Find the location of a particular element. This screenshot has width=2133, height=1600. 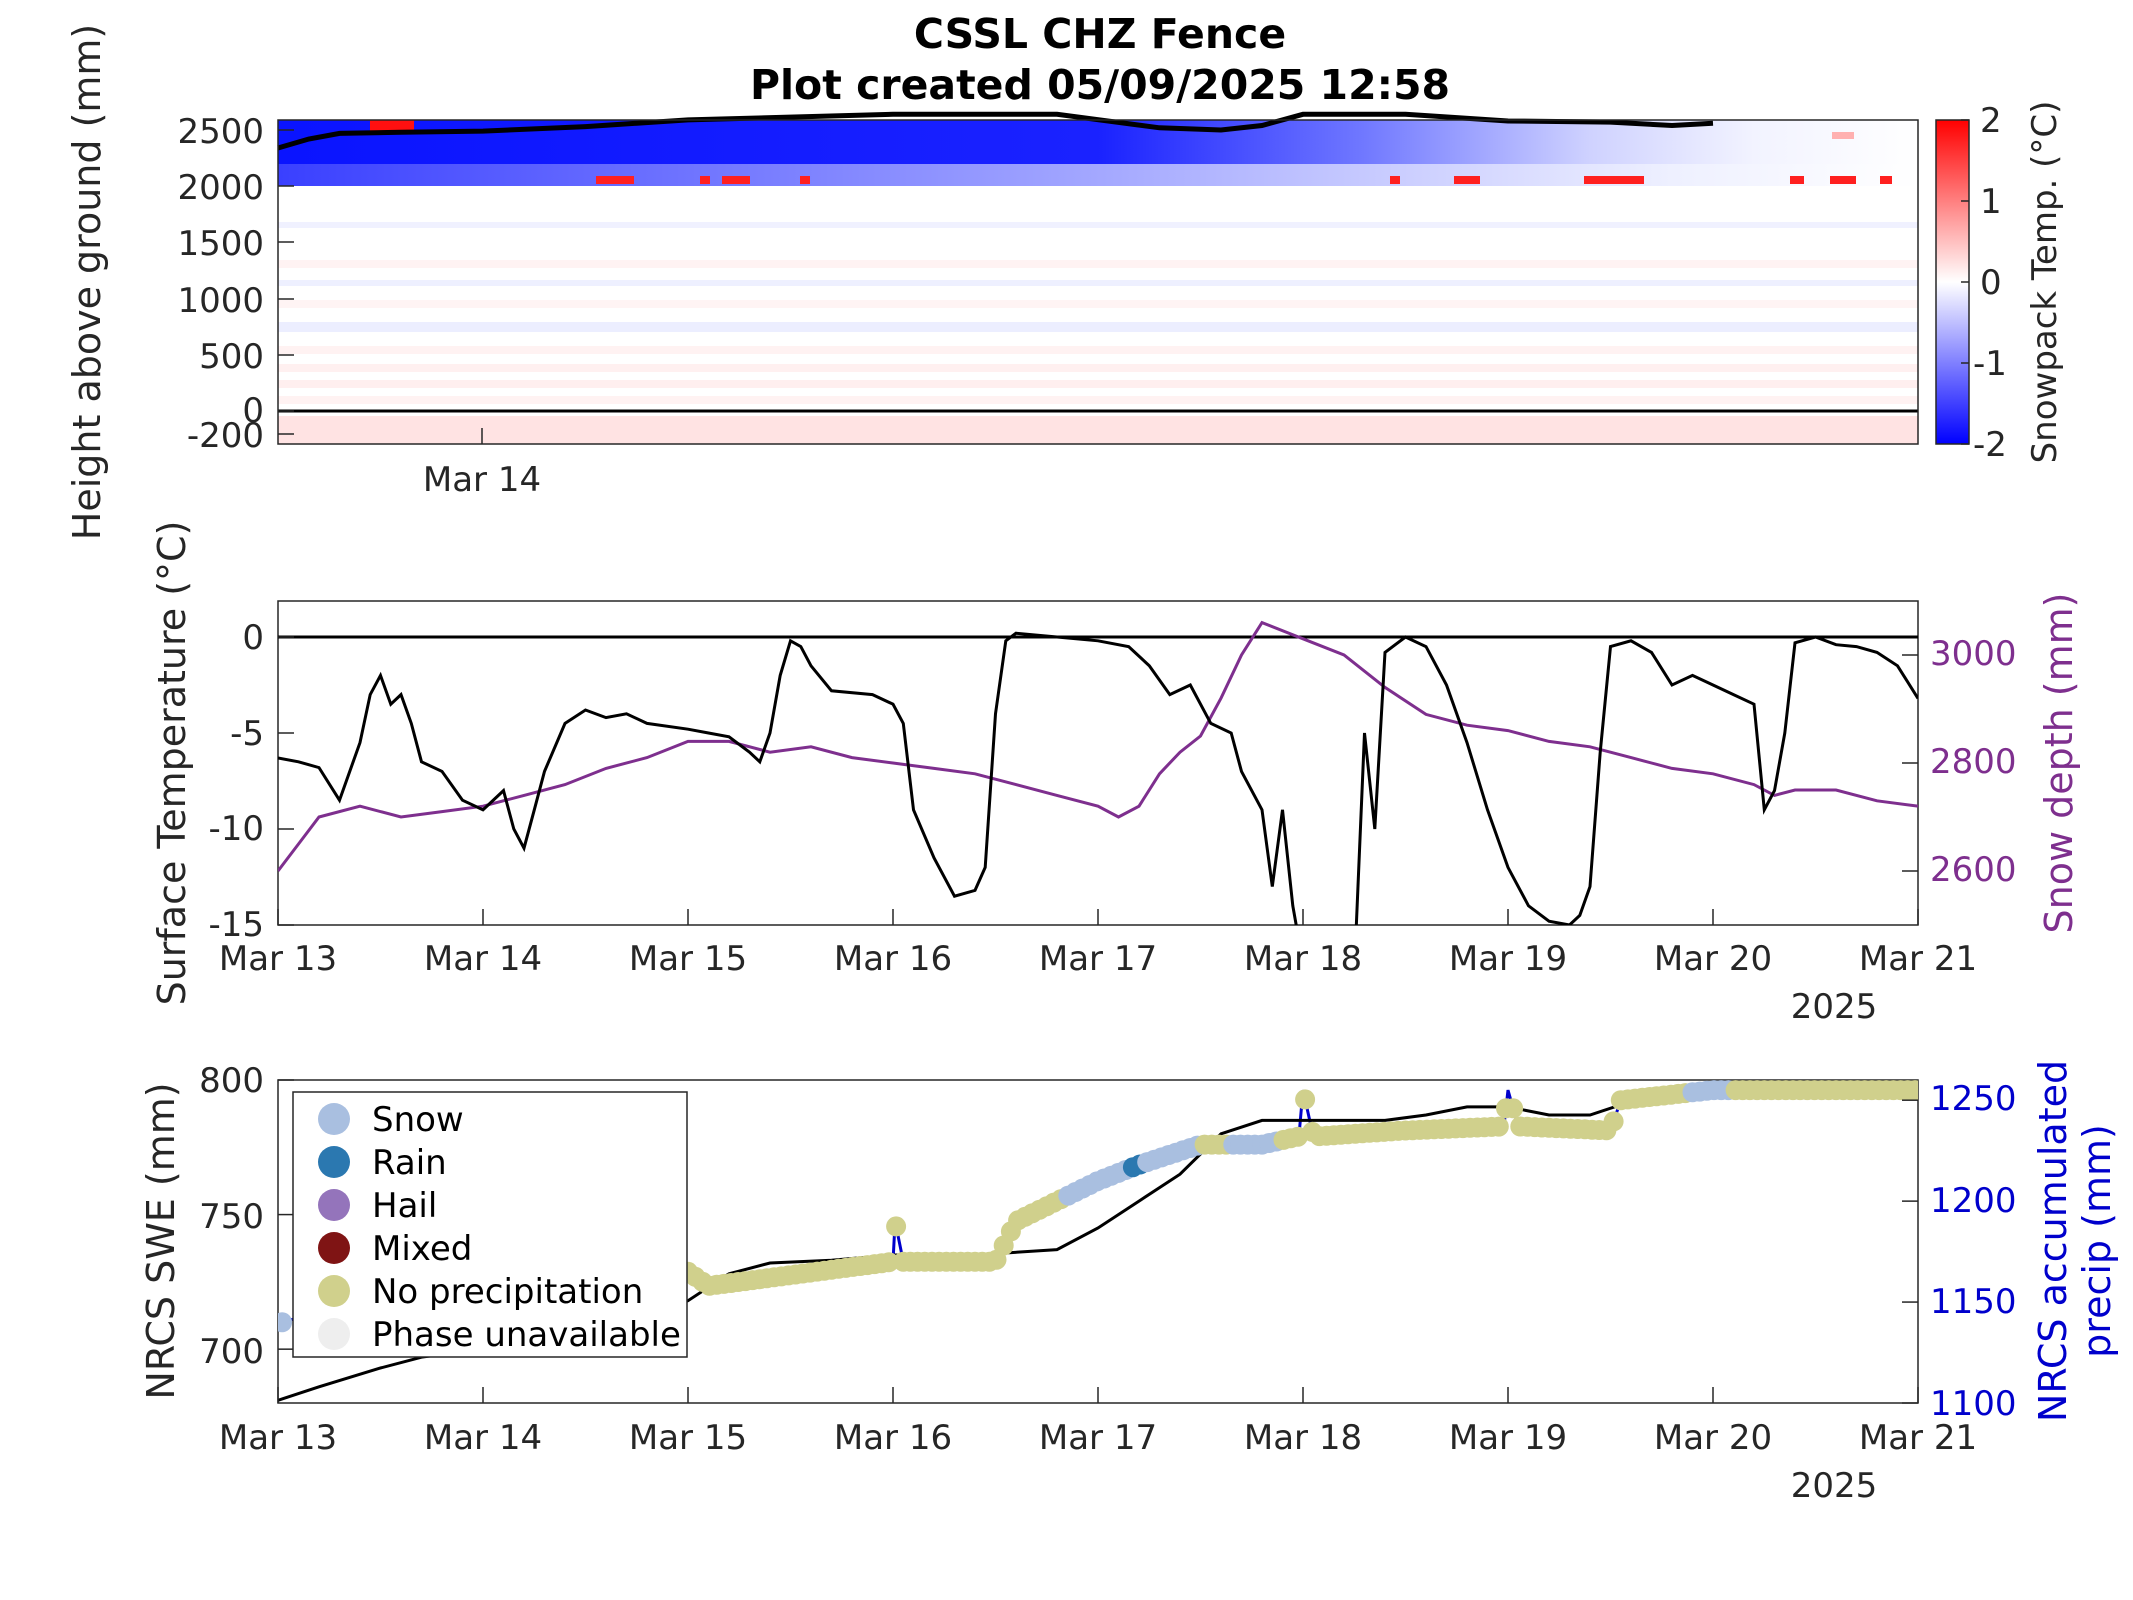

precip-phase-markers is located at coordinates (1098, 1206).